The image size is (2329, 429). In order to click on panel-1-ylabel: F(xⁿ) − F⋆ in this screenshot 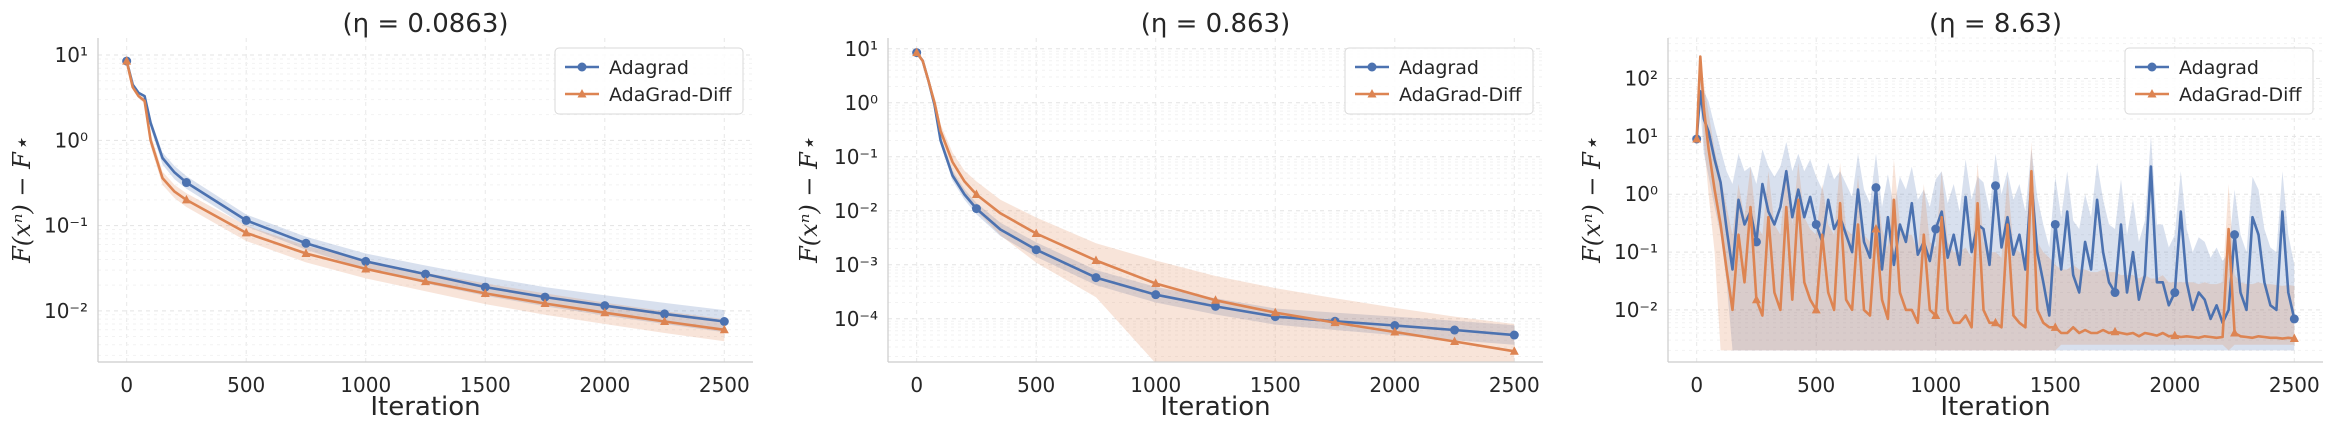, I will do `click(22, 200)`.